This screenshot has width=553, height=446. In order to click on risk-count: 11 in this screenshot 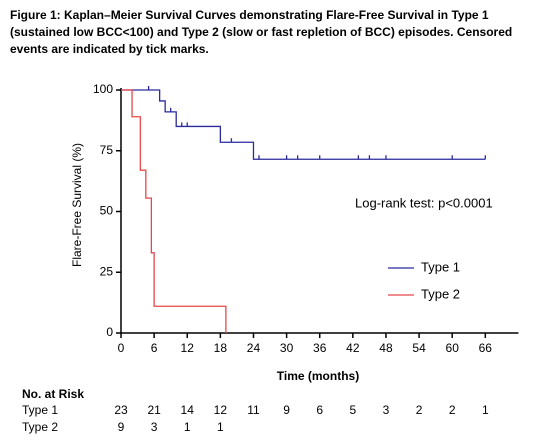, I will do `click(253, 410)`.